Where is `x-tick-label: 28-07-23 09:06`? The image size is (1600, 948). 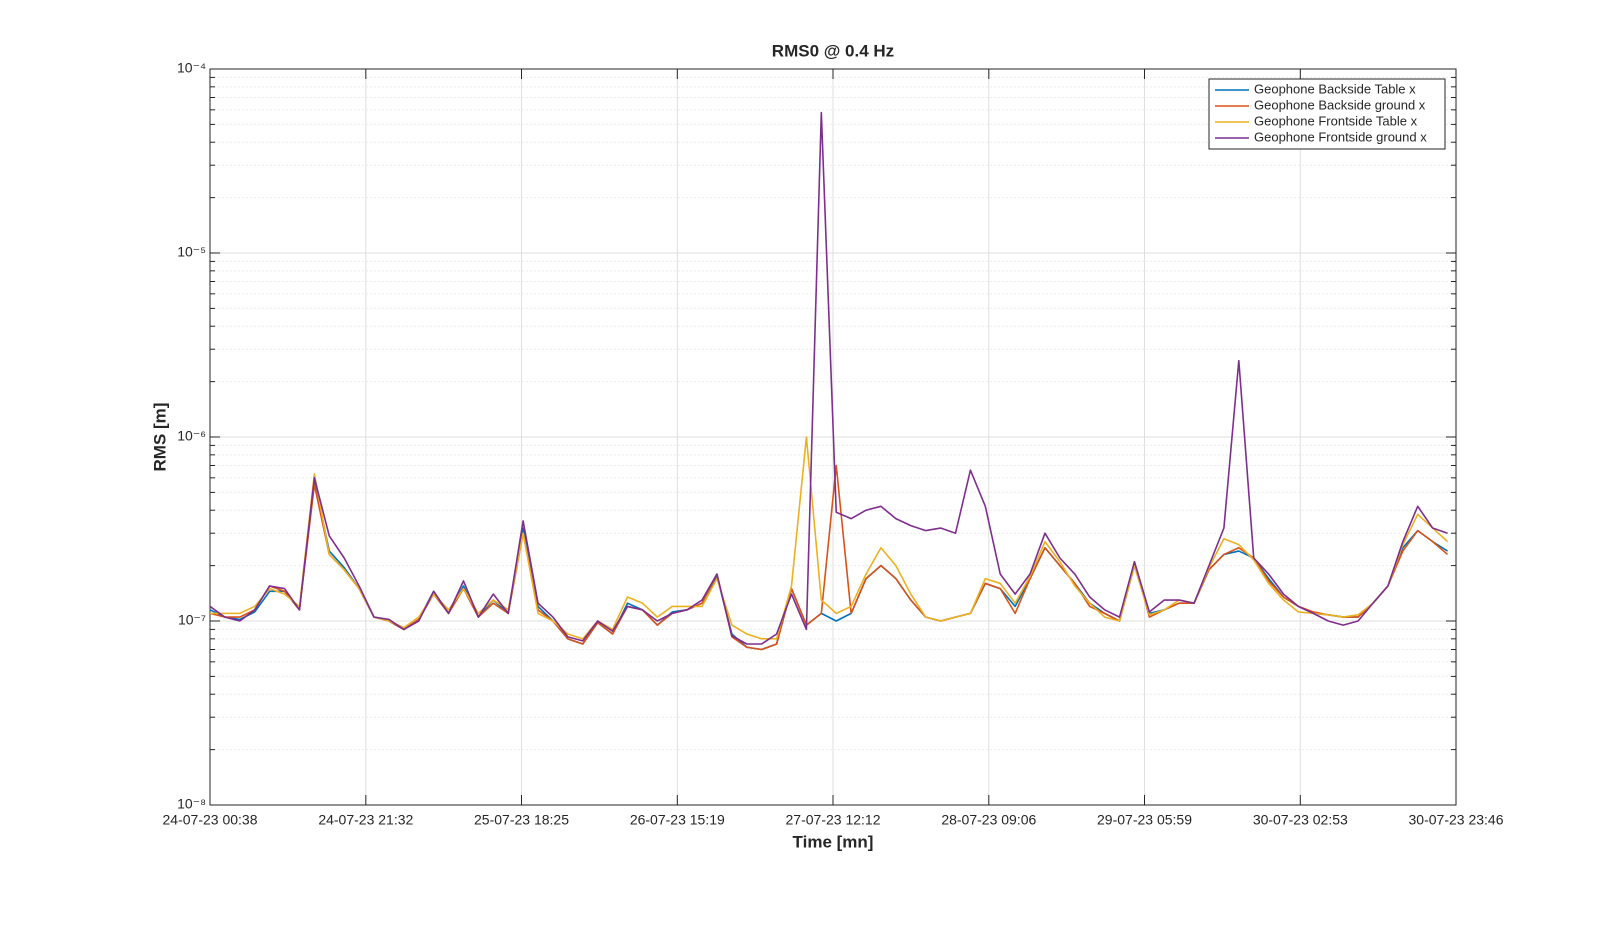 x-tick-label: 28-07-23 09:06 is located at coordinates (988, 820).